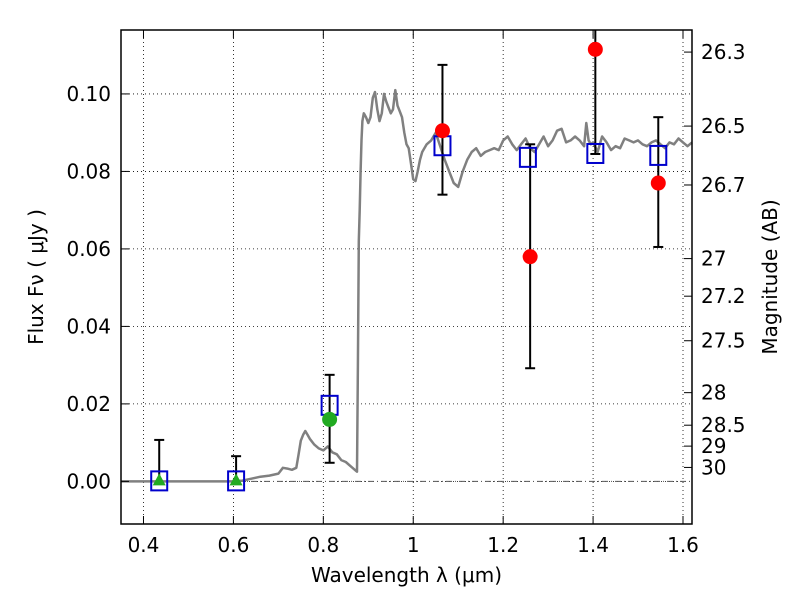  What do you see at coordinates (723, 52) in the screenshot?
I see `right-tick-label: 26.3` at bounding box center [723, 52].